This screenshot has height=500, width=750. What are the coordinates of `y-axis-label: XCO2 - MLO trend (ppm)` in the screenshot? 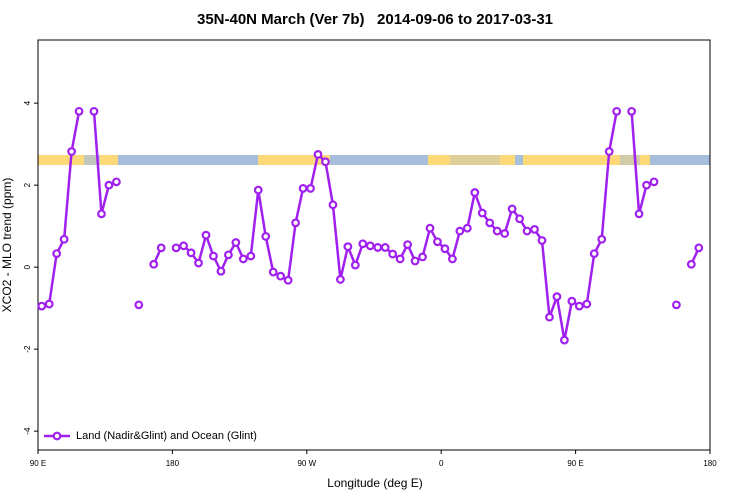 It's located at (7, 245).